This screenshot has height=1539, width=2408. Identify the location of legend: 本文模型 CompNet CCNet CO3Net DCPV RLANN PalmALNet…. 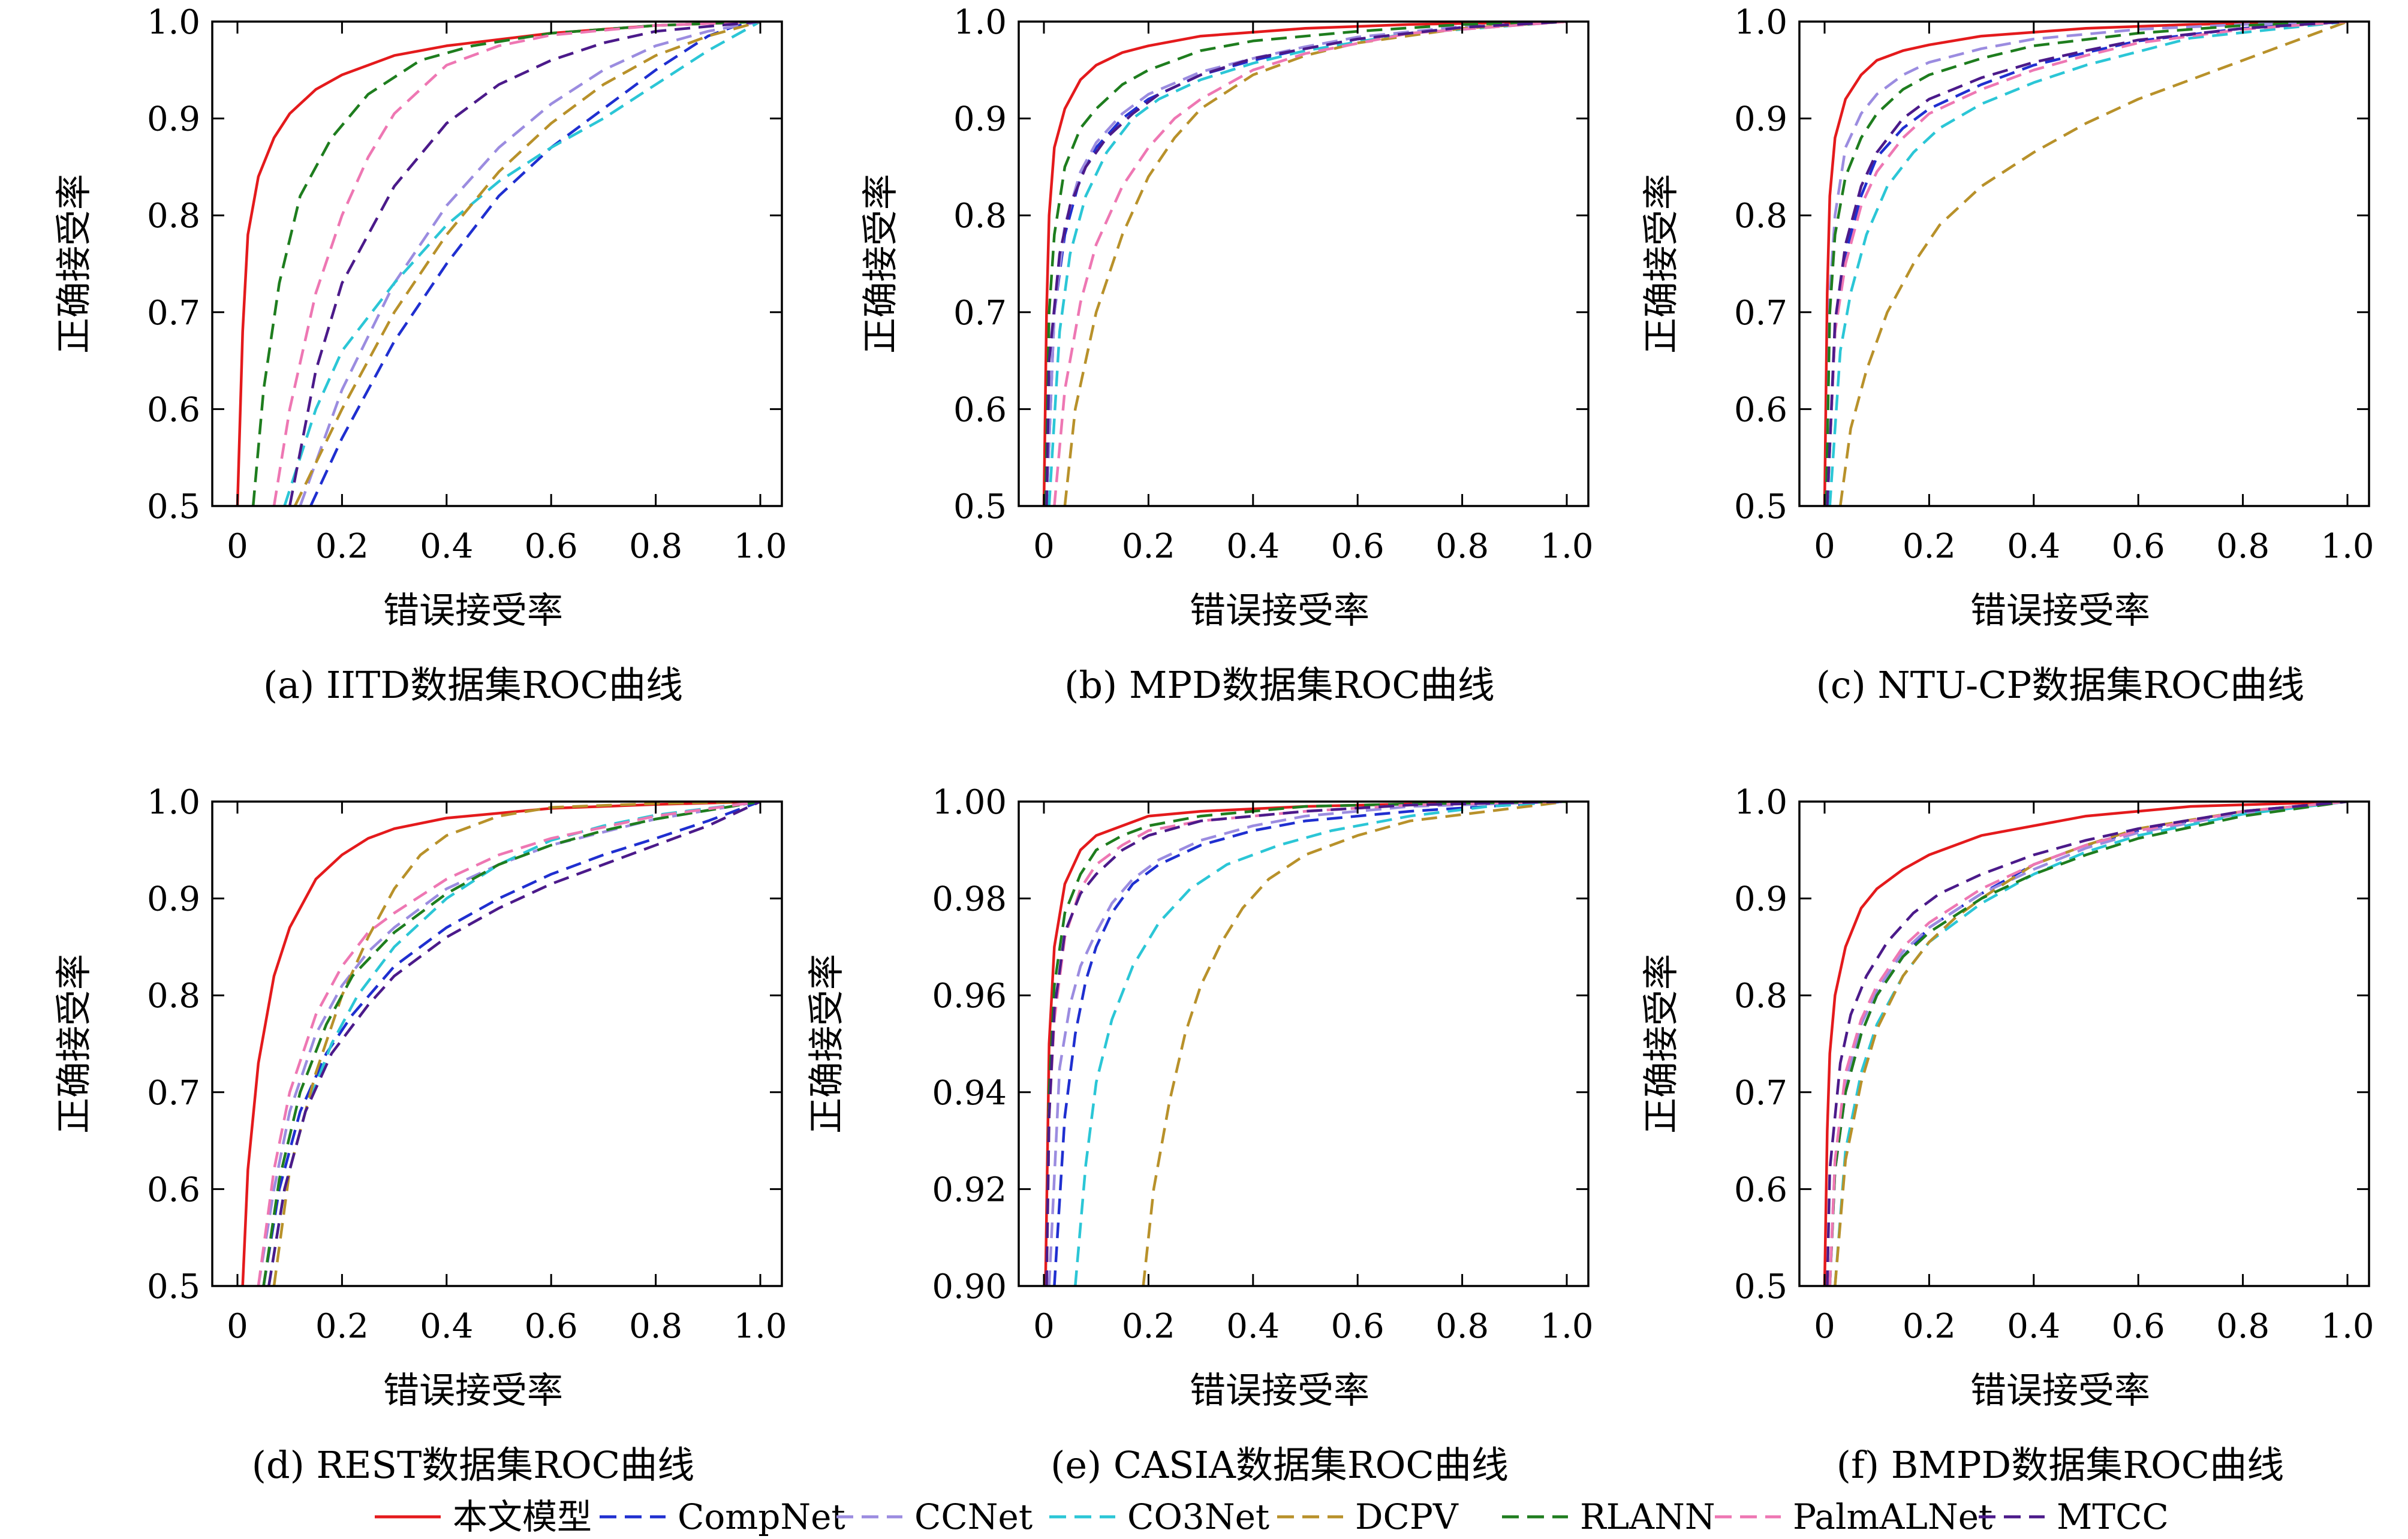
(1272, 1516).